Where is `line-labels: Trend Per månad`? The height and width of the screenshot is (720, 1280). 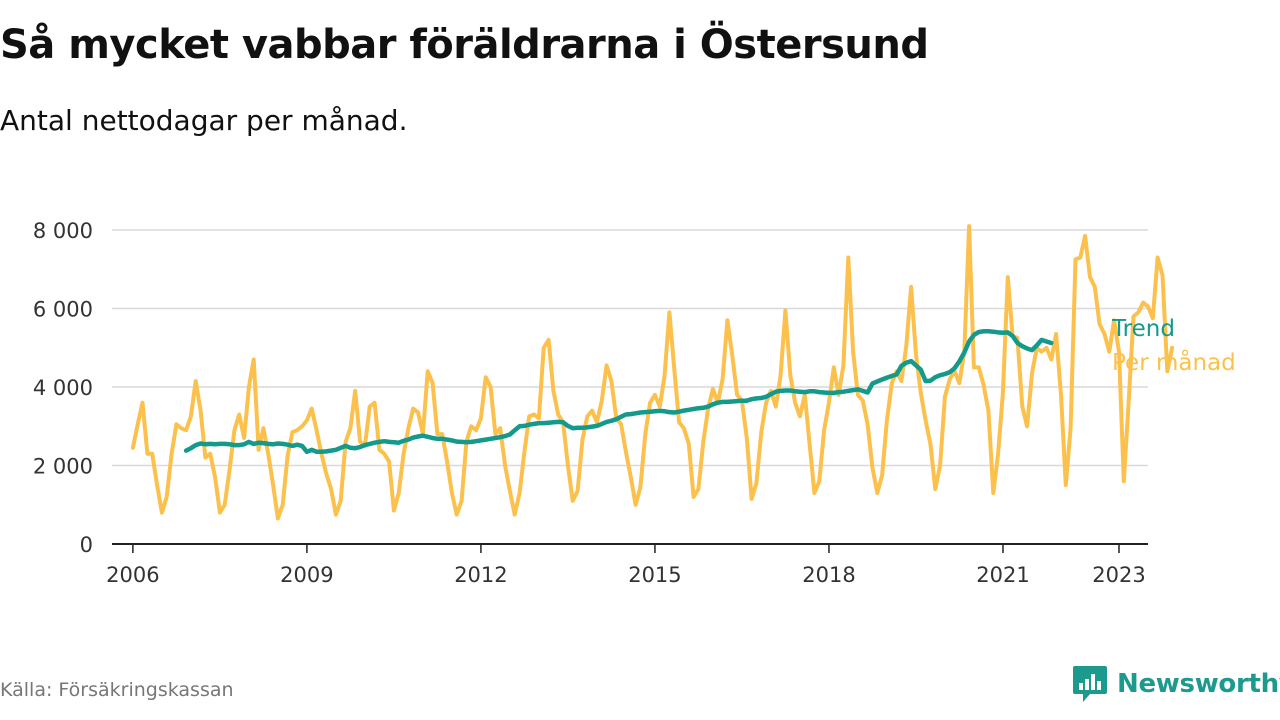 line-labels: Trend Per månad is located at coordinates (1173, 346).